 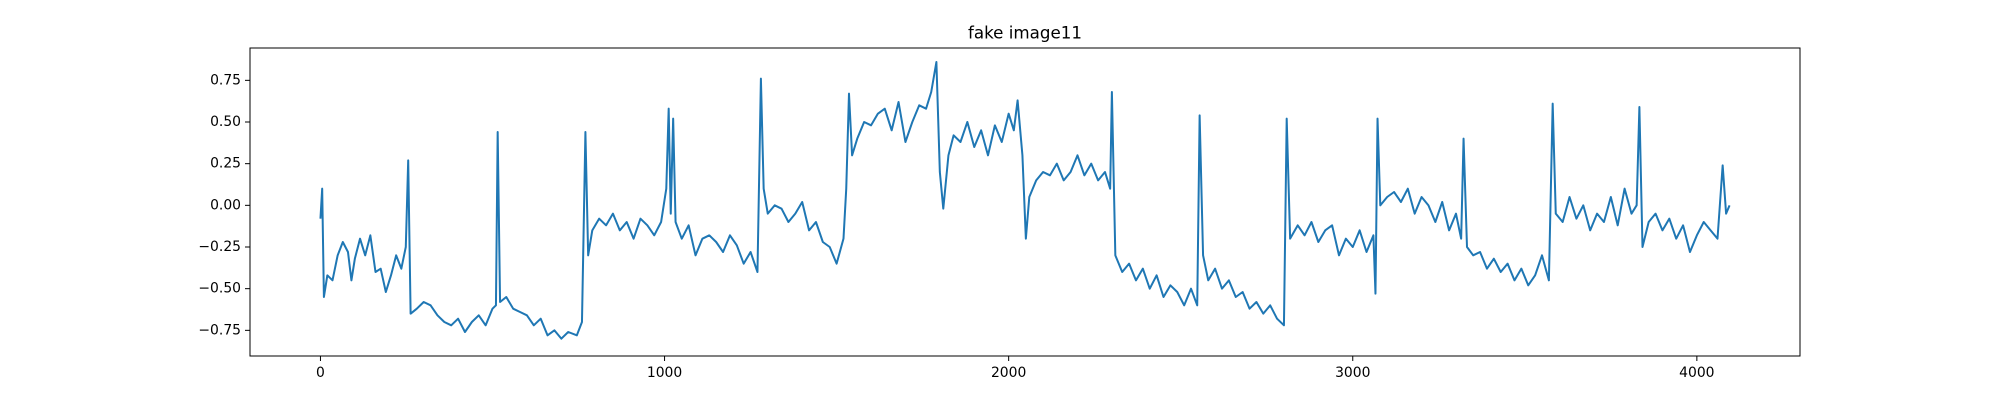 I want to click on y-tick-label: −0.25, so click(x=219, y=247).